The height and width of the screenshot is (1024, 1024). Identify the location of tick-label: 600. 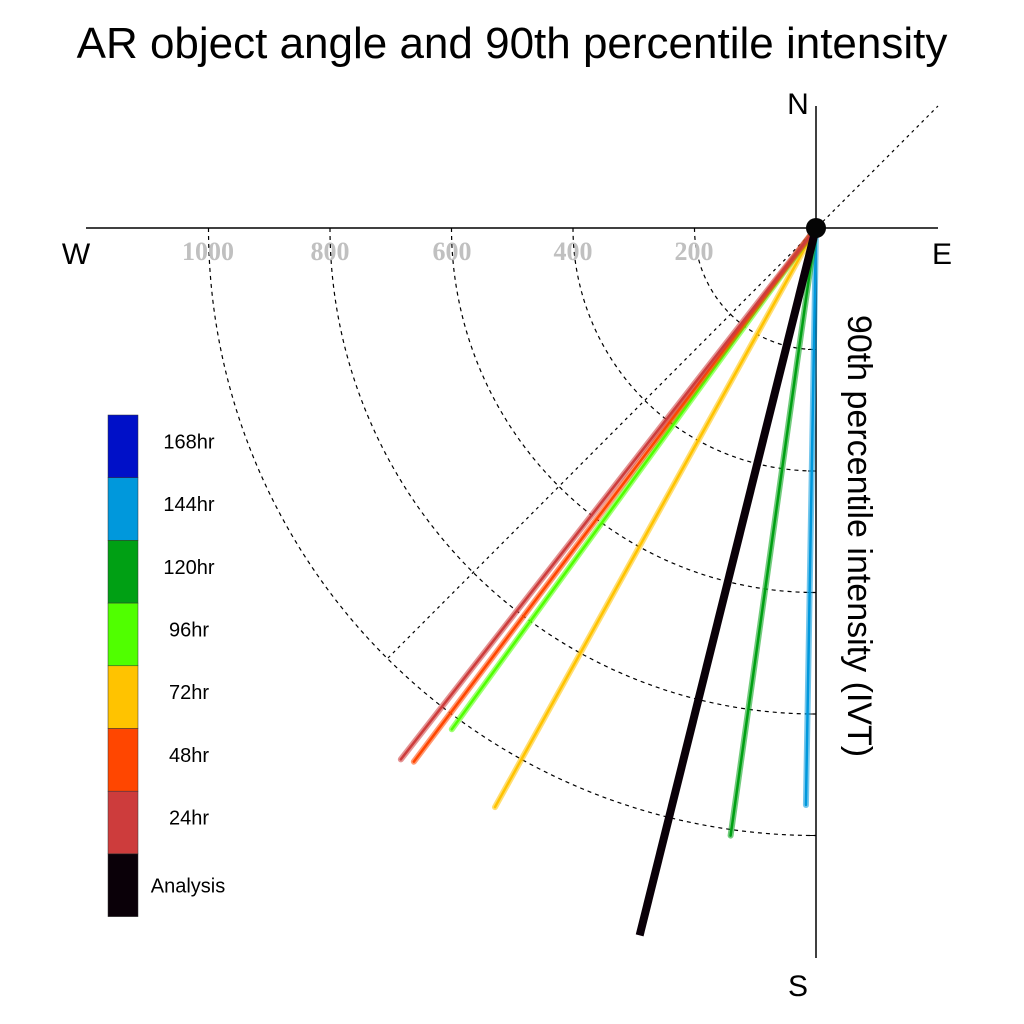
(452, 251).